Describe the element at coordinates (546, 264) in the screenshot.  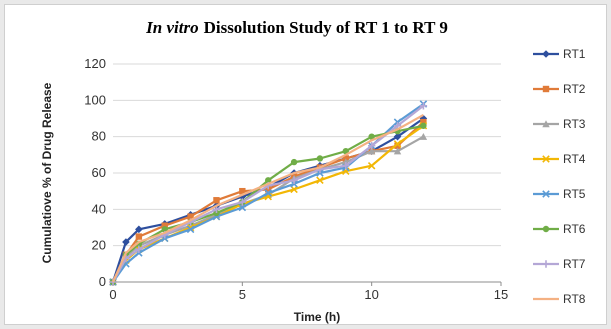
I see `legend-marker-RT7` at that location.